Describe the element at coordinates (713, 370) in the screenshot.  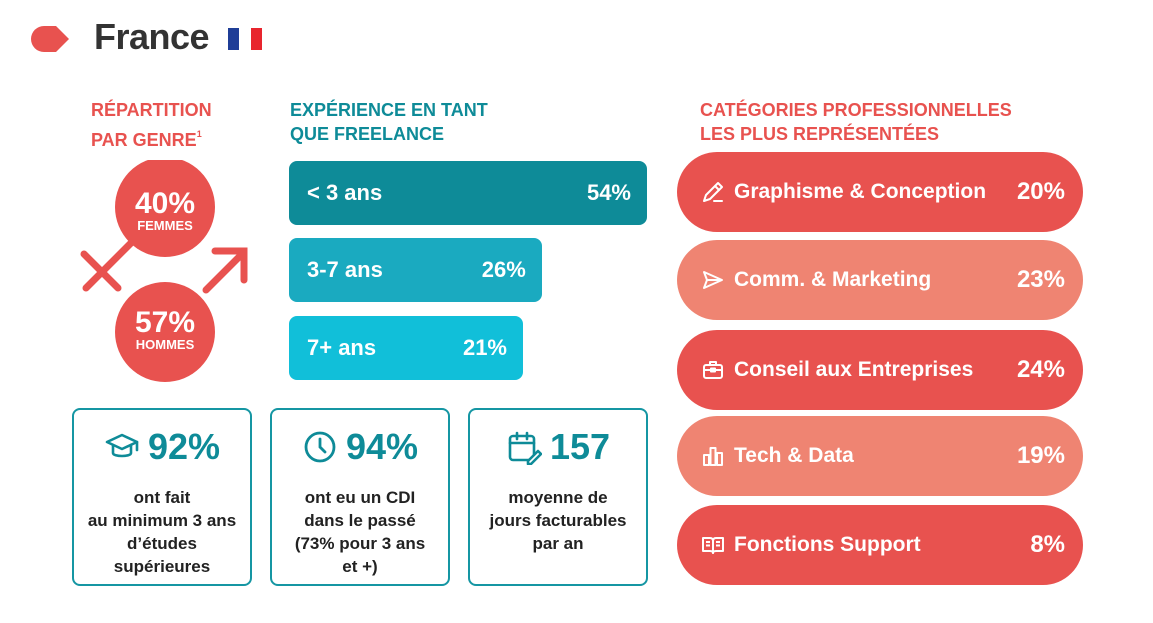
I see `briefcase-icon` at that location.